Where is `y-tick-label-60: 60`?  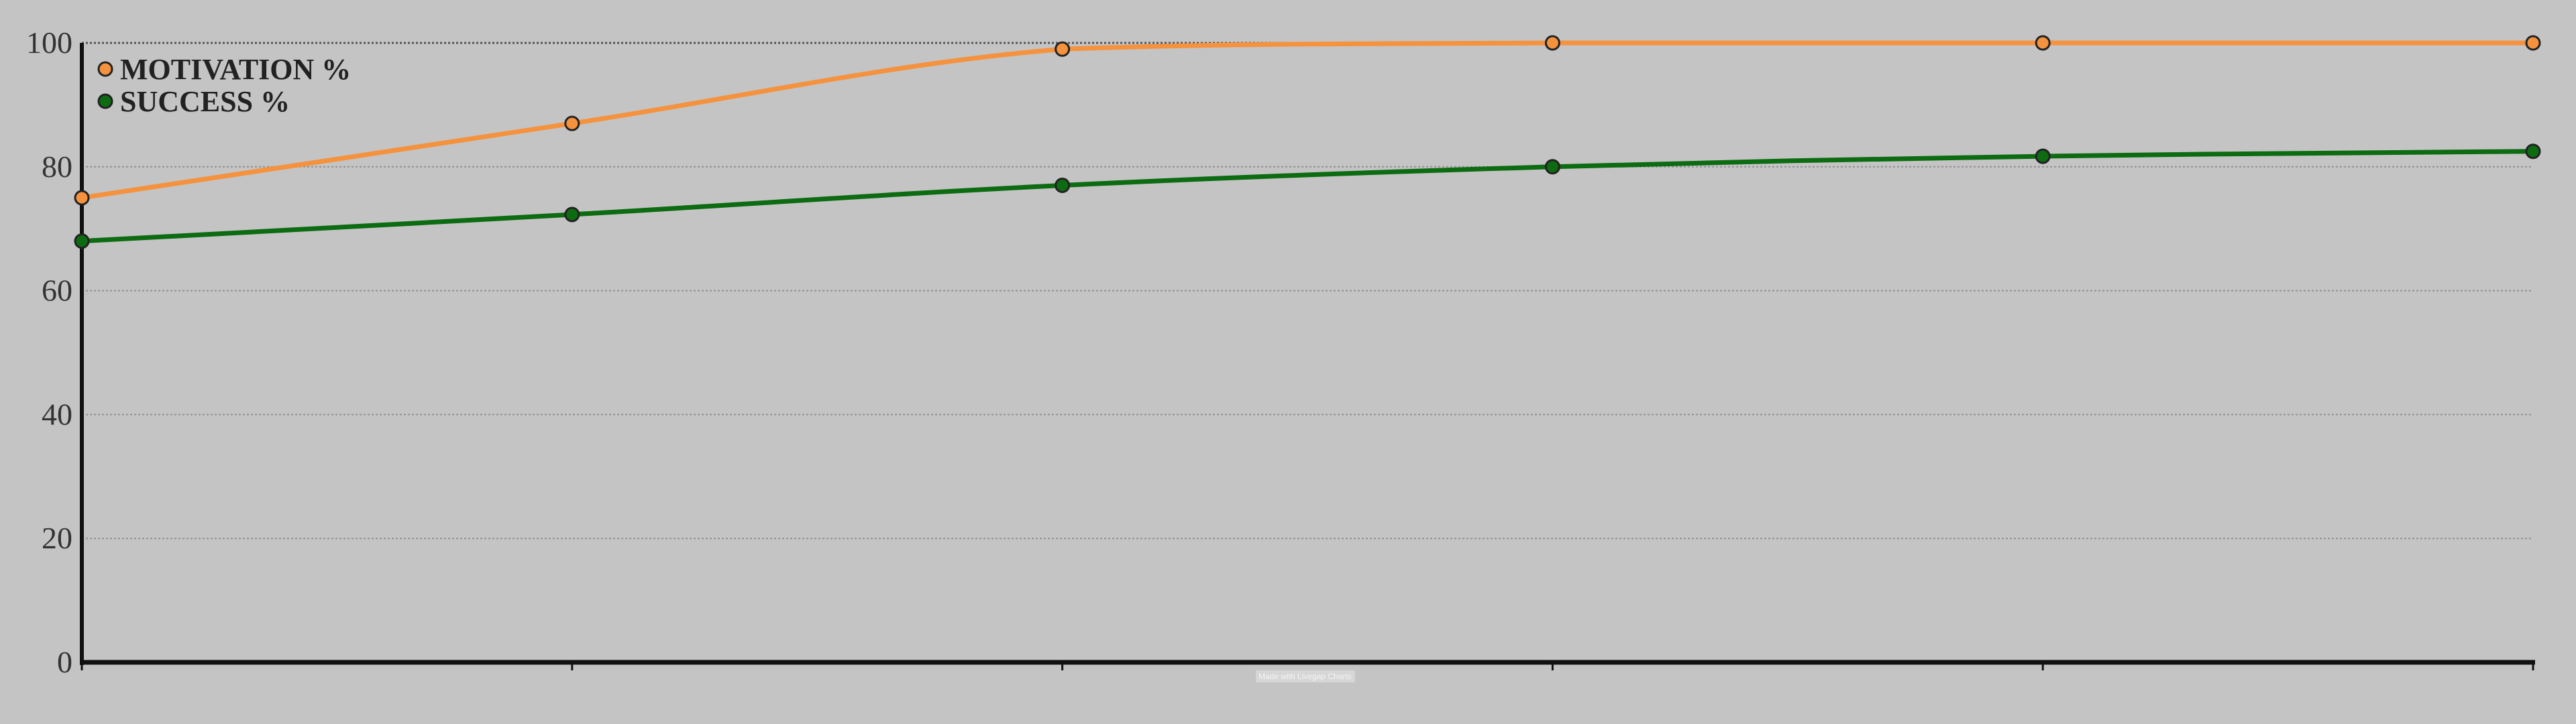
y-tick-label-60: 60 is located at coordinates (57, 291).